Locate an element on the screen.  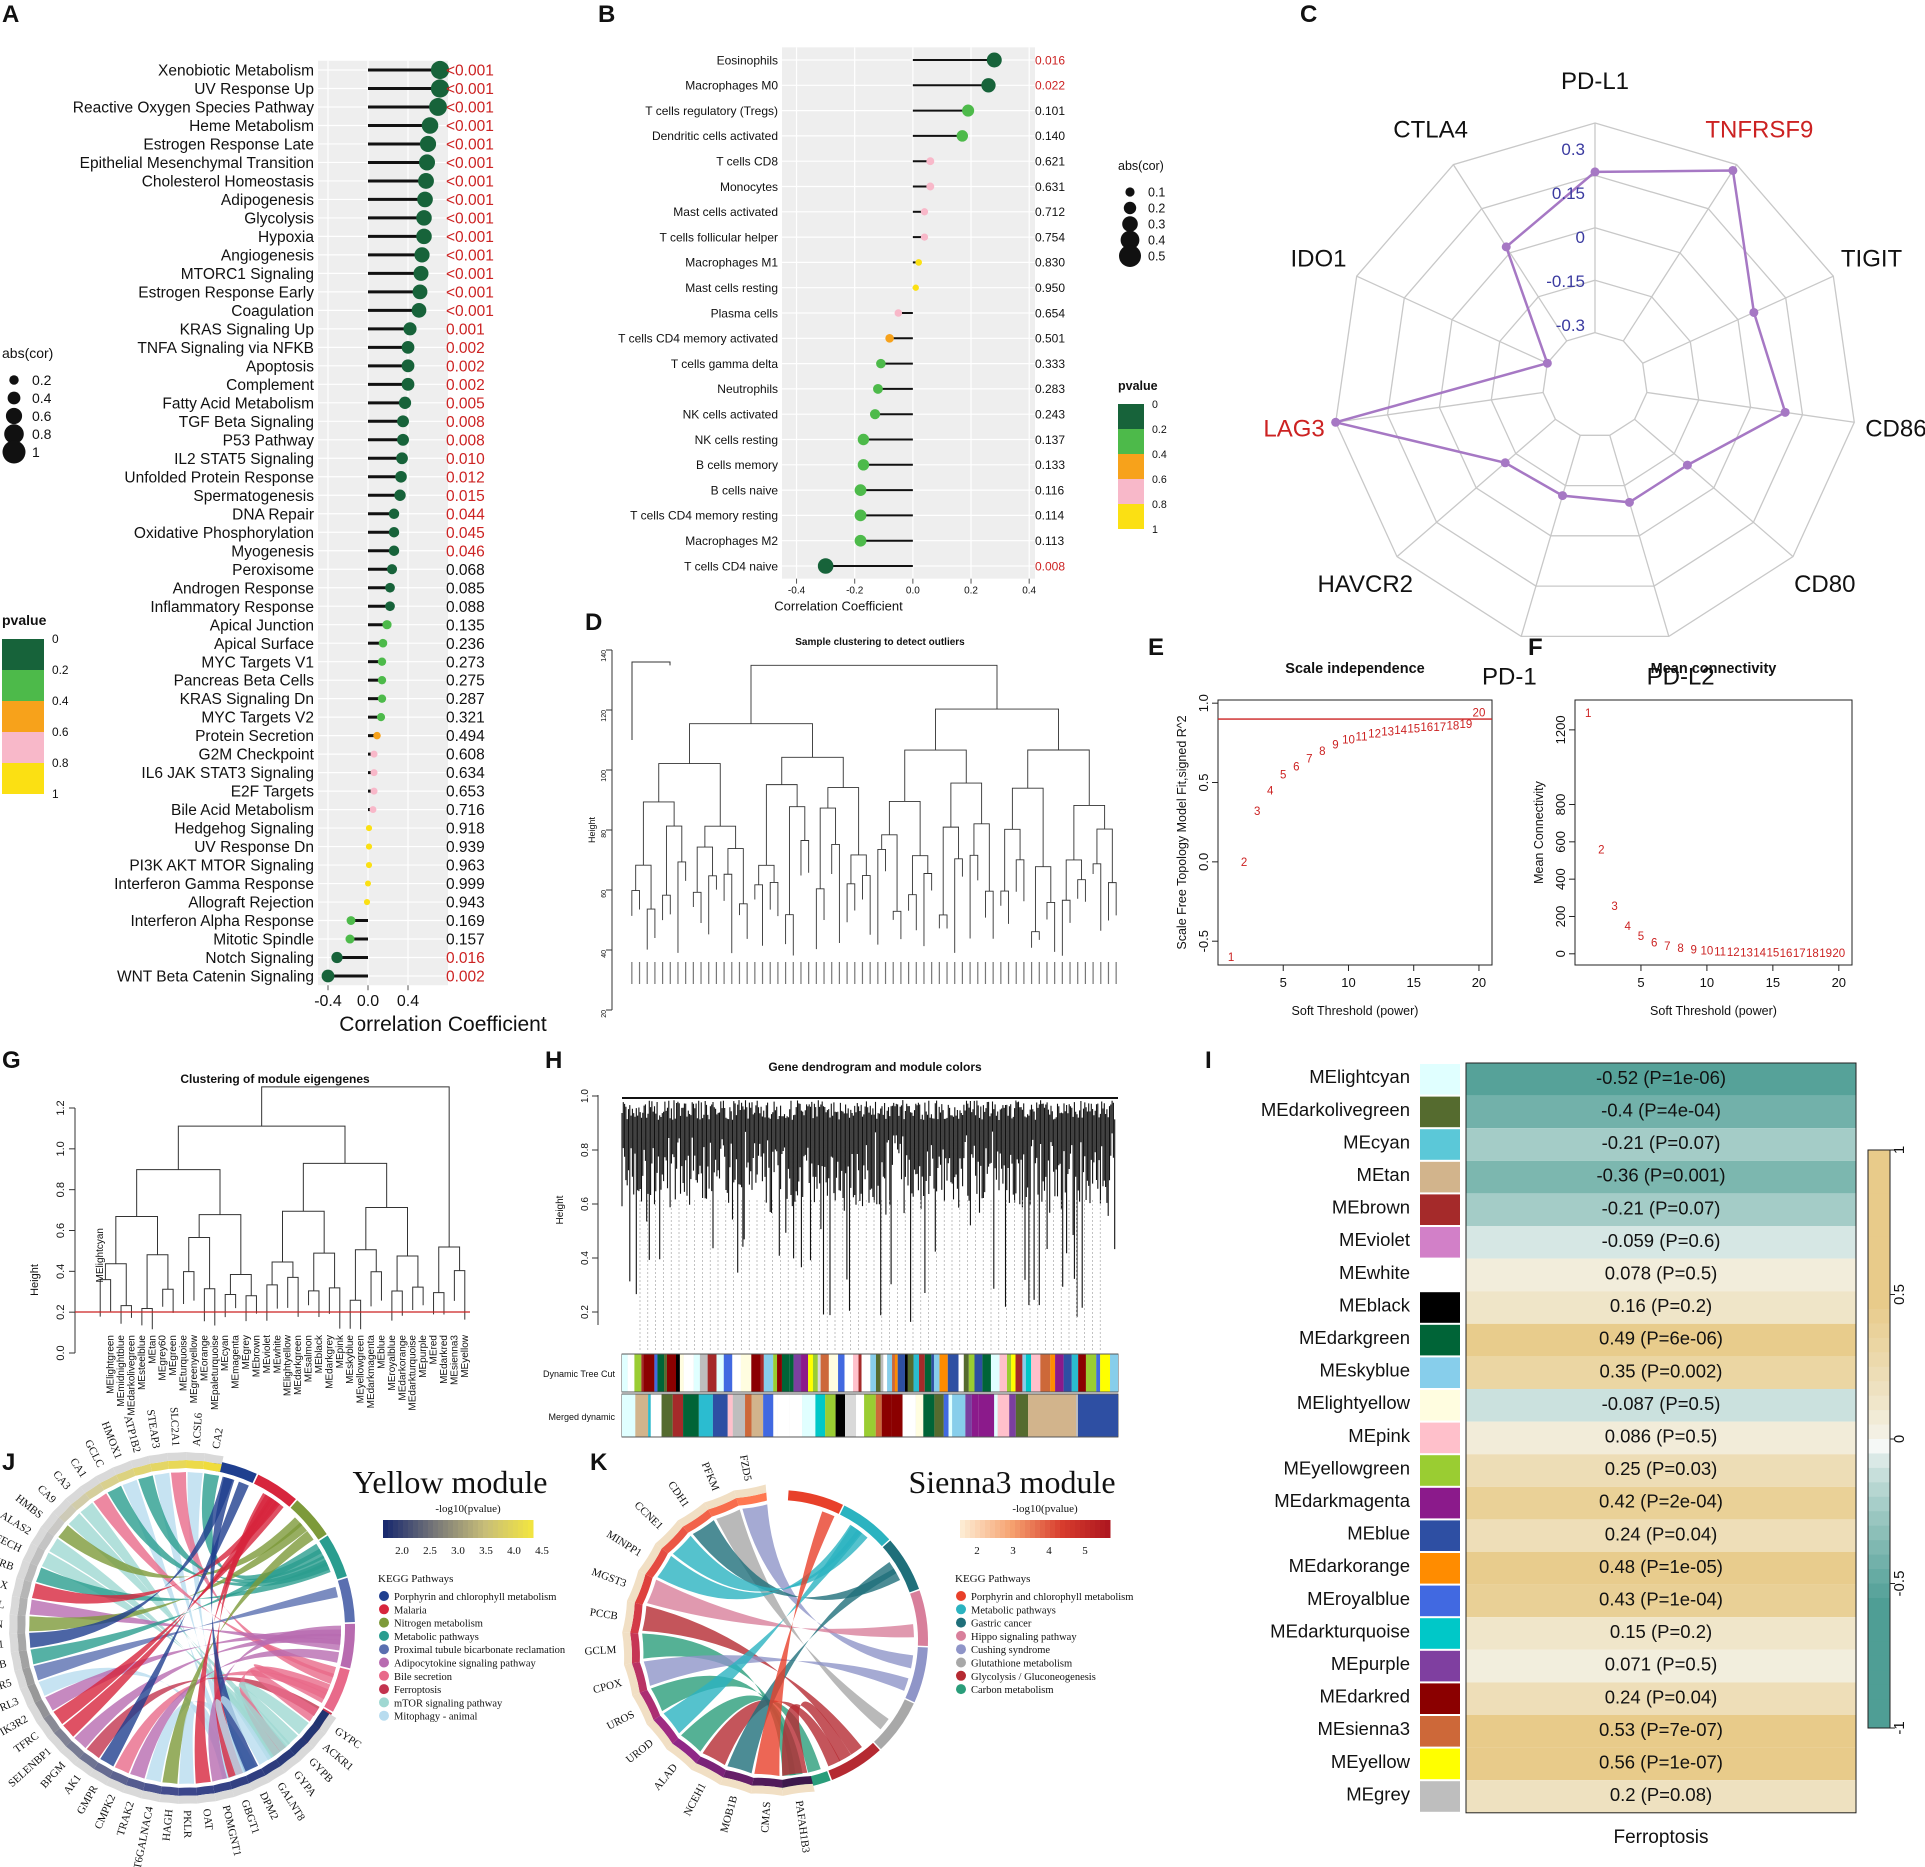
pathway-legend-label: mTOR signaling pathway is located at coordinates (448, 1703).